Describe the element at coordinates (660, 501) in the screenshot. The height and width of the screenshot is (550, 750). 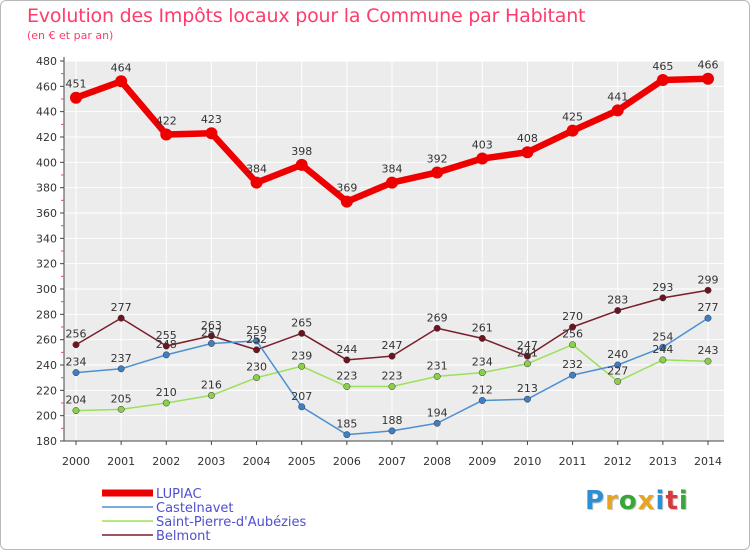
I see `logo-letter: i` at that location.